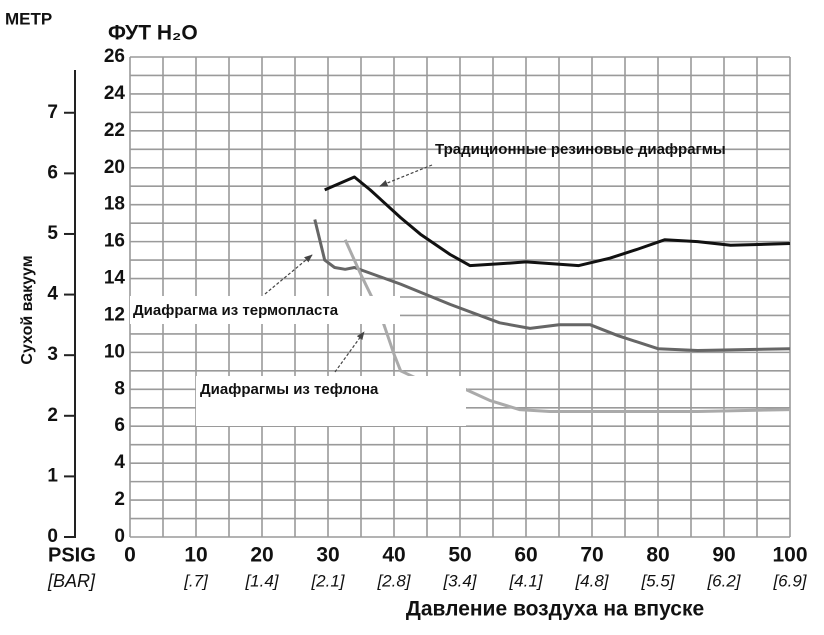 Image resolution: width=824 pixels, height=635 pixels. Describe the element at coordinates (52, 354) in the screenshot. I see `y2-tick-label: 3` at that location.